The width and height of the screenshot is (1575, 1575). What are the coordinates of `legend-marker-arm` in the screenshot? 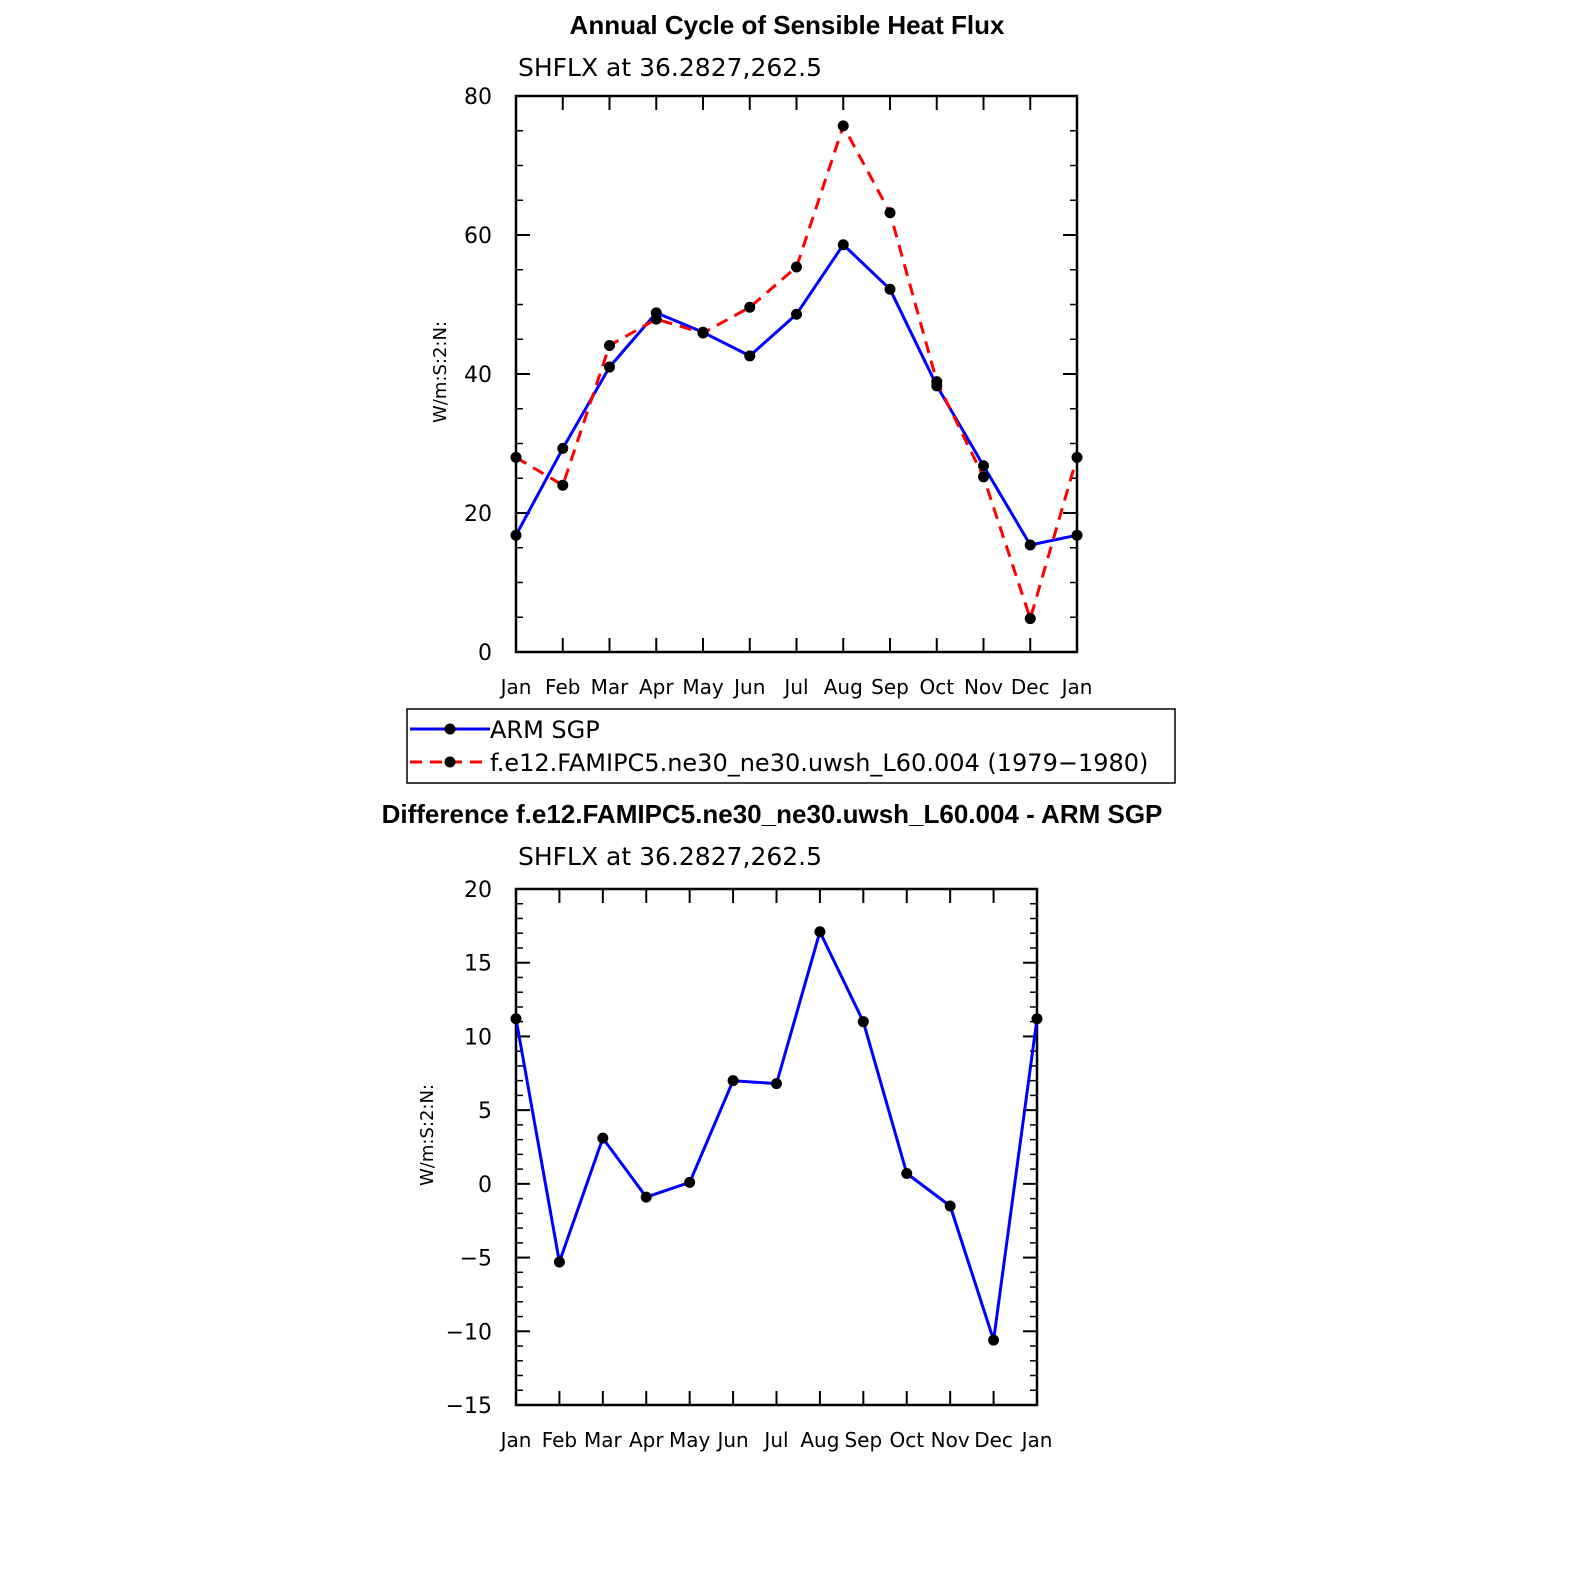 It's located at (450, 729).